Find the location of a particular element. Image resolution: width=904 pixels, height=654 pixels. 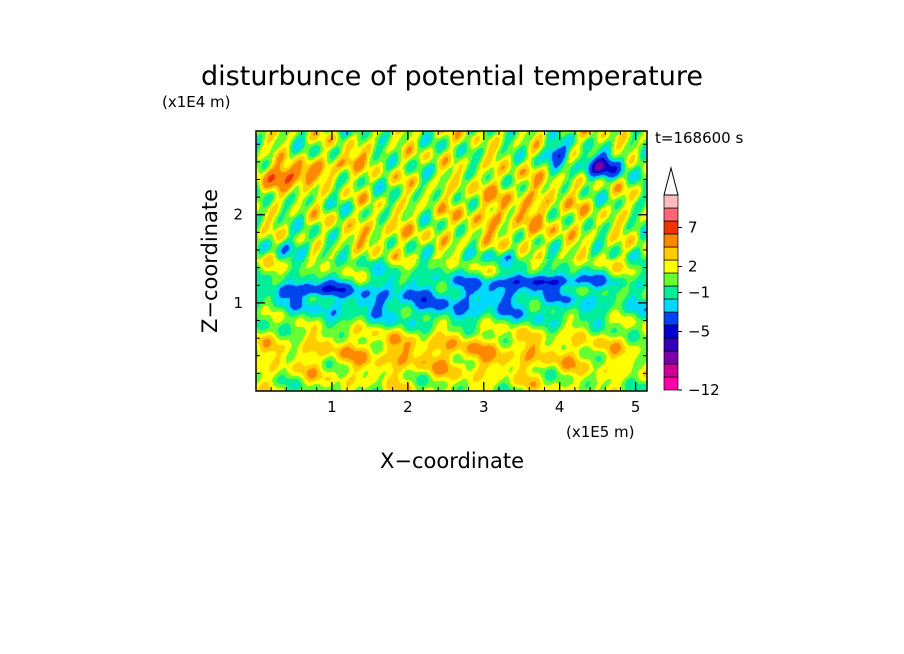

colorbar-tick-label: −1 is located at coordinates (699, 293).